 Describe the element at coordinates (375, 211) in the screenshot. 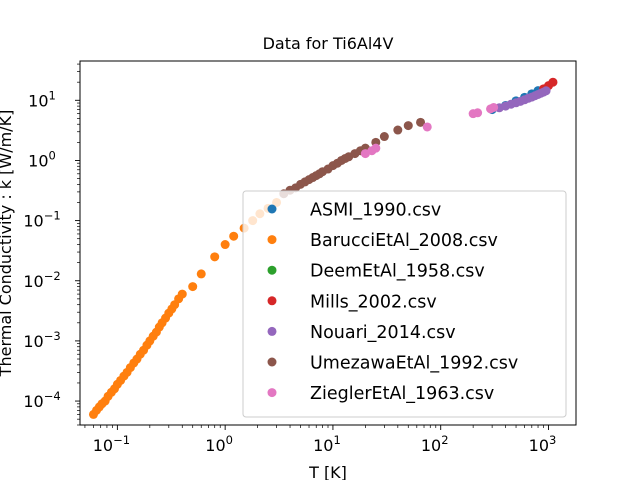

I see `legend-label: ASMI_1990.csv` at that location.